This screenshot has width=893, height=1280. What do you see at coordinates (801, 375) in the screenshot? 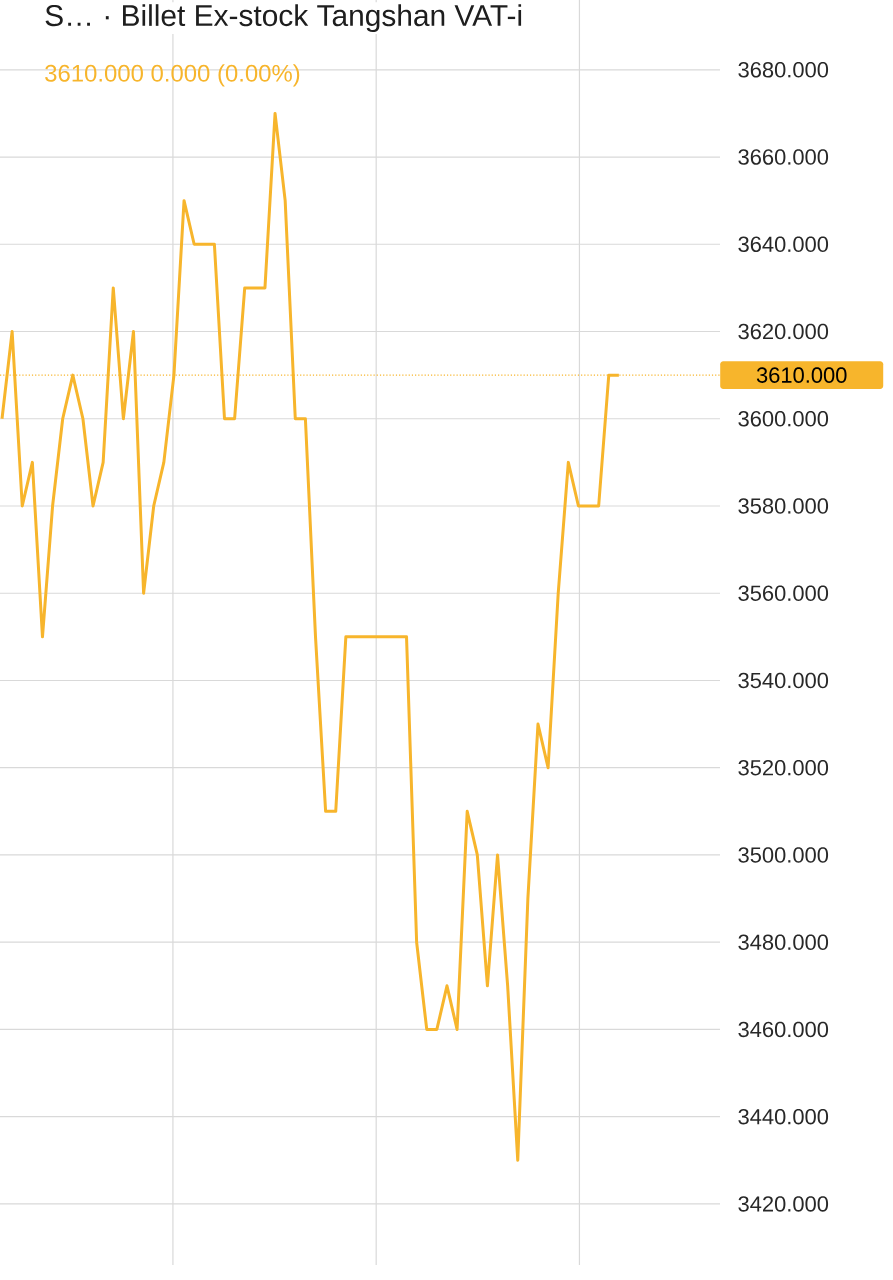
I see `ref-line-label: 3610.000` at bounding box center [801, 375].